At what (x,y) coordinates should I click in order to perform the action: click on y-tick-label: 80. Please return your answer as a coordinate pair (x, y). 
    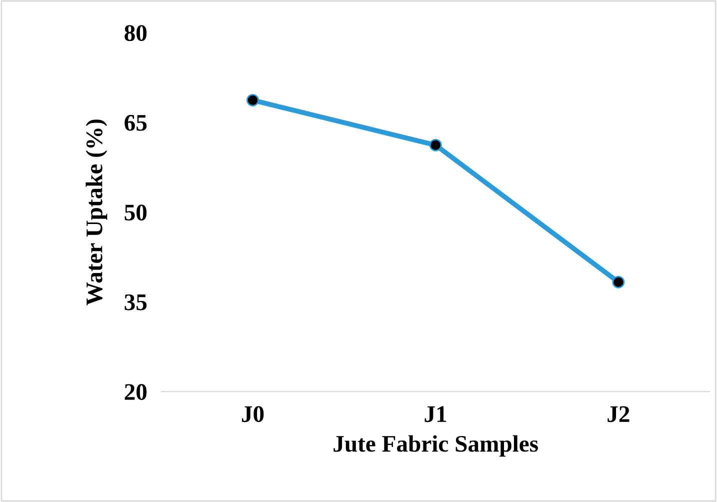
    Looking at the image, I should click on (135, 33).